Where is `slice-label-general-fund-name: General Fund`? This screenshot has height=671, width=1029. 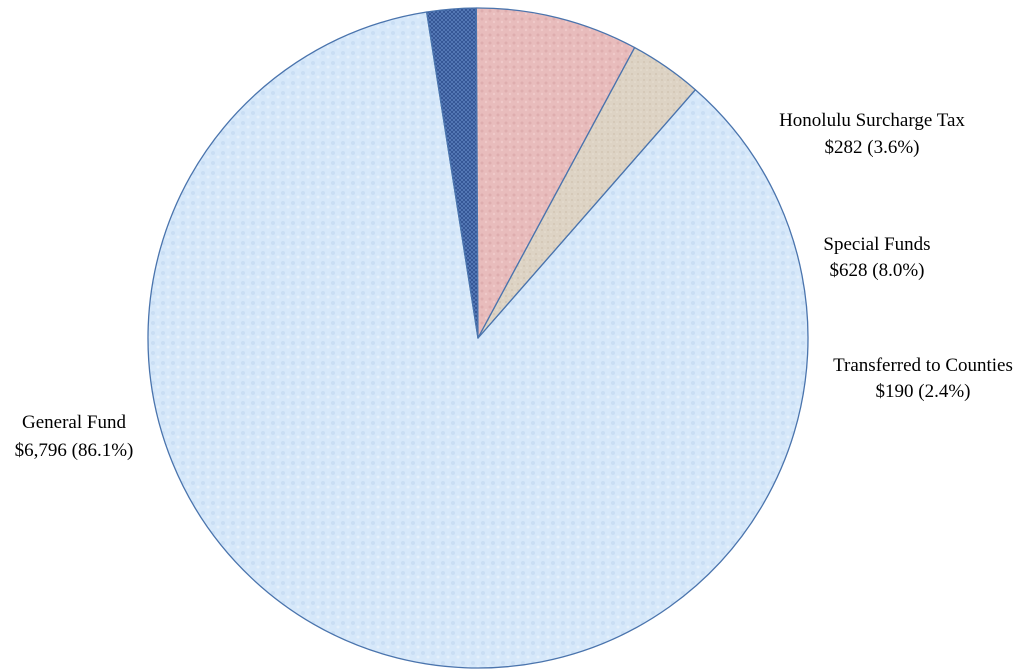
slice-label-general-fund-name: General Fund is located at coordinates (74, 422).